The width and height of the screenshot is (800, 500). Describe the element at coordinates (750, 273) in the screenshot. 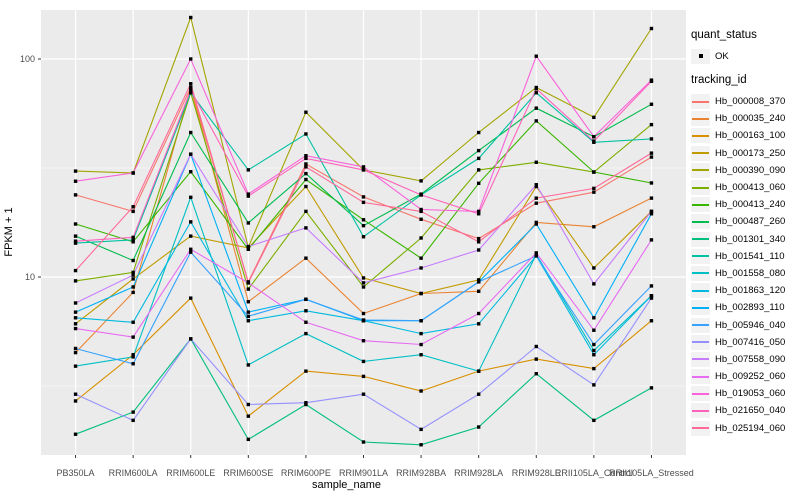

I see `legend-item-label: Hb_001558_080` at that location.